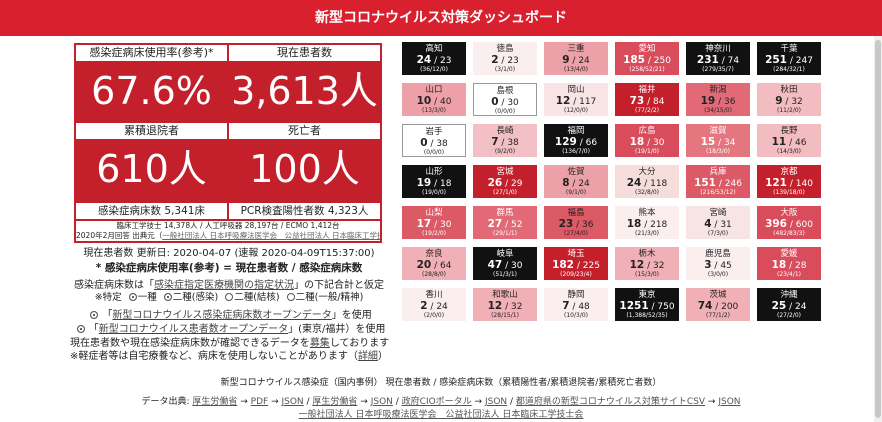  What do you see at coordinates (434, 263) in the screenshot?
I see `prefecture-tile: 奈良 20 / 64 (28/8/0)` at bounding box center [434, 263].